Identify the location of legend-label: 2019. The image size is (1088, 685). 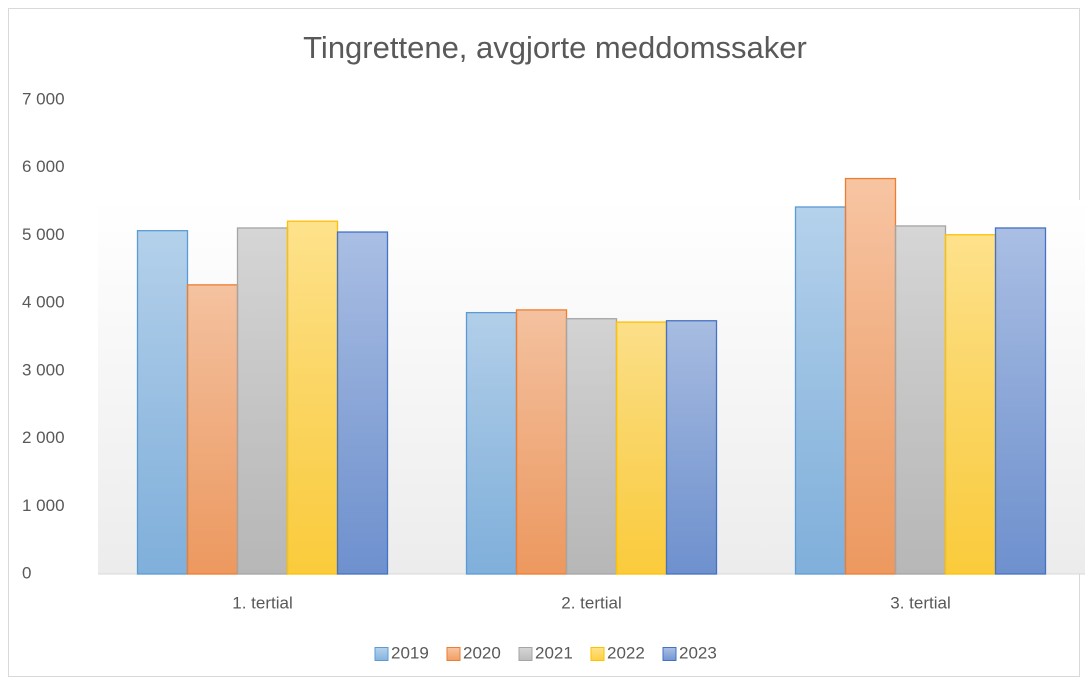
(410, 652).